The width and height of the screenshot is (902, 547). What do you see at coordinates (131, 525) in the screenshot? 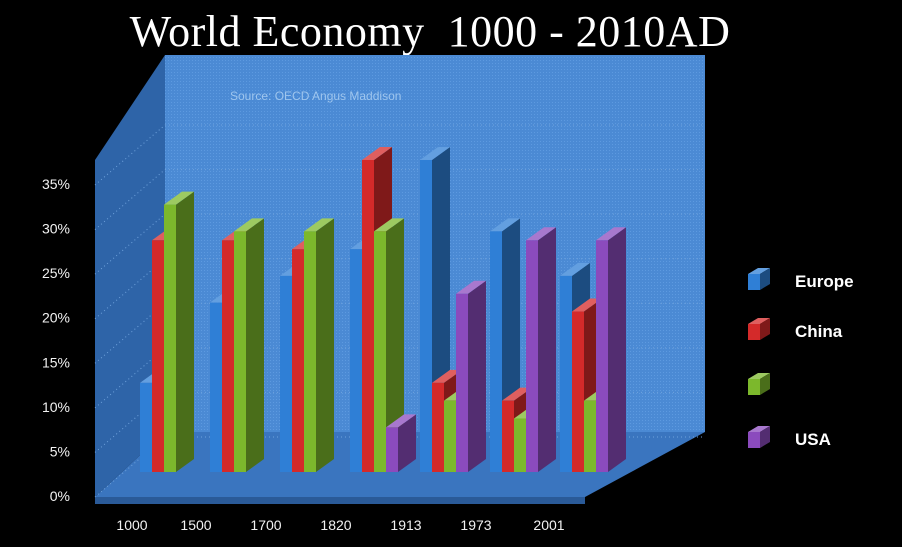
I see `x-tick-label: 1000` at bounding box center [131, 525].